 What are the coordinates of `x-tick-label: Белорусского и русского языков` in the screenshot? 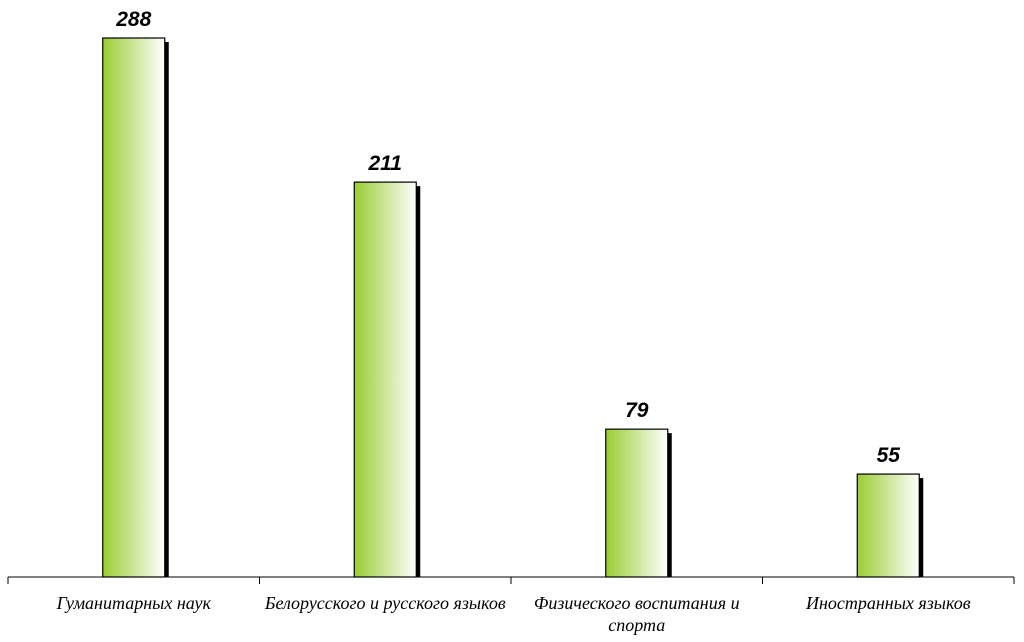 It's located at (385, 603).